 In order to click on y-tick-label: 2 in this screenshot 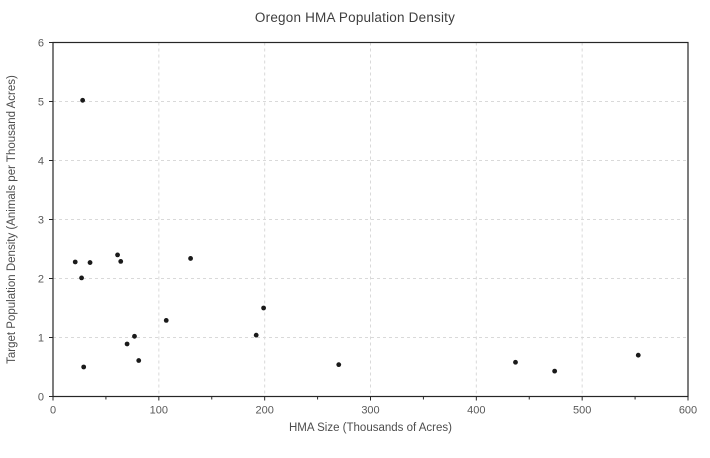, I will do `click(41, 280)`.